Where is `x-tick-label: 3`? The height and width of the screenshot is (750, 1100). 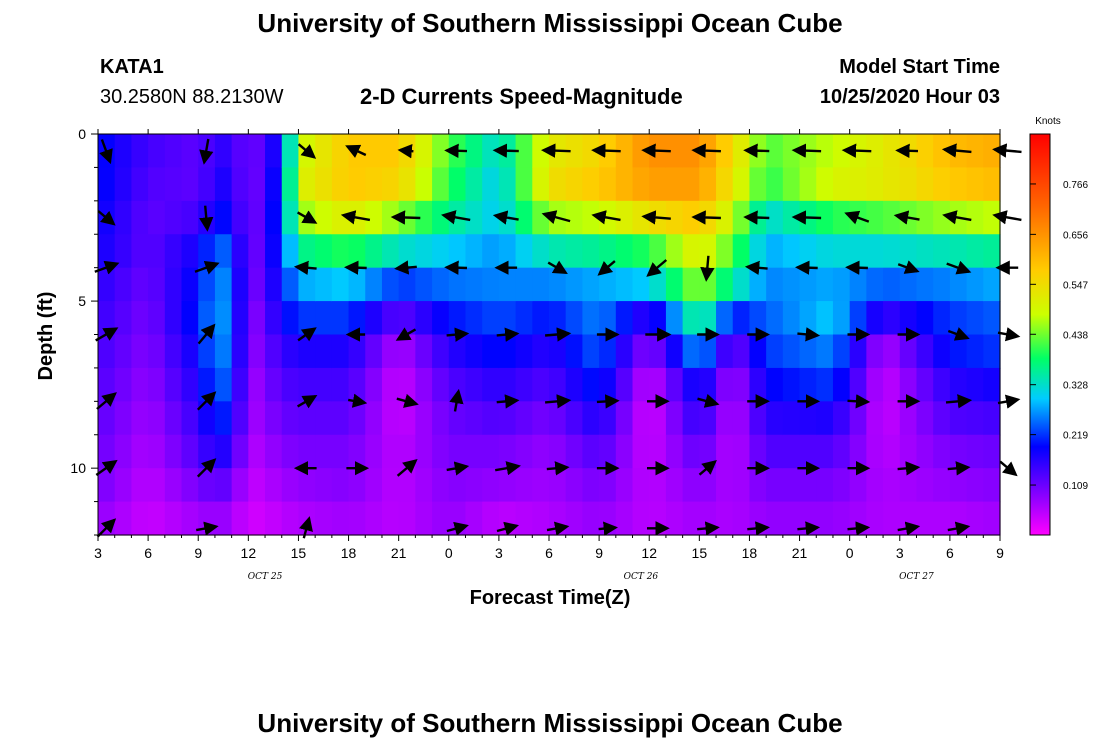 x-tick-label: 3 is located at coordinates (98, 553).